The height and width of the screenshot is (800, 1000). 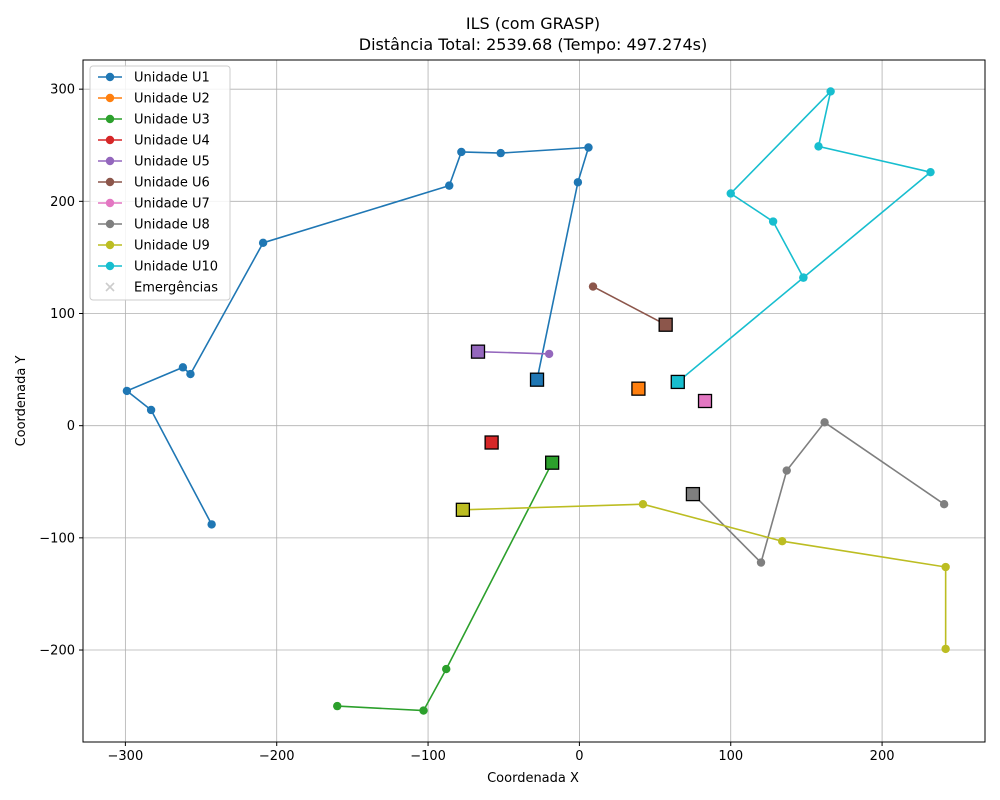 I want to click on series-line-unidade-u3, so click(x=445, y=587).